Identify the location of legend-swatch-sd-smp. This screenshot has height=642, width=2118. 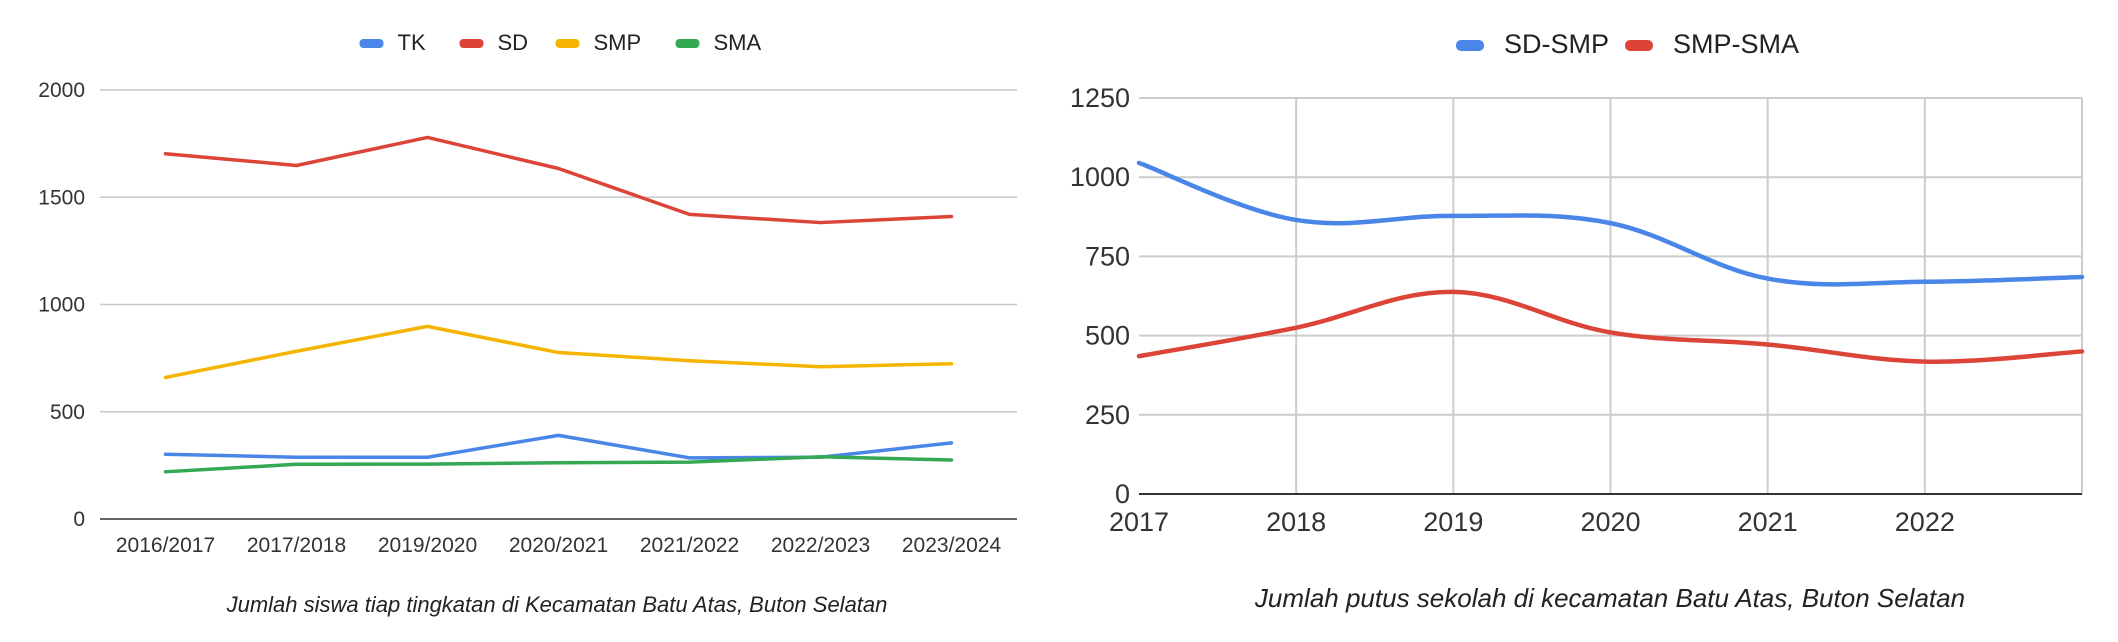
(1470, 45).